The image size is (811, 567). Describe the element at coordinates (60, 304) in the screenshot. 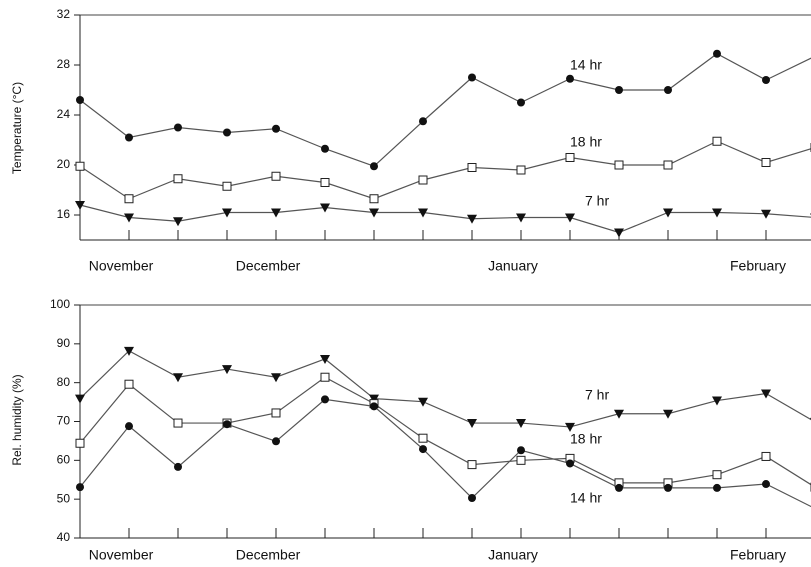

I see `y-tick-label: 100` at that location.